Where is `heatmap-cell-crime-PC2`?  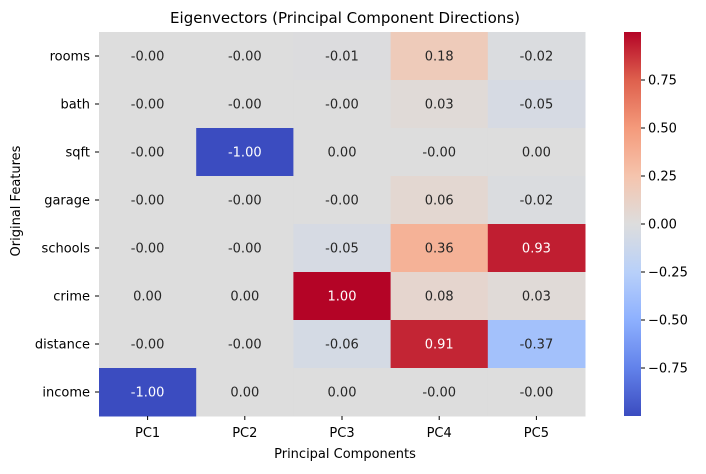 heatmap-cell-crime-PC2 is located at coordinates (245, 296).